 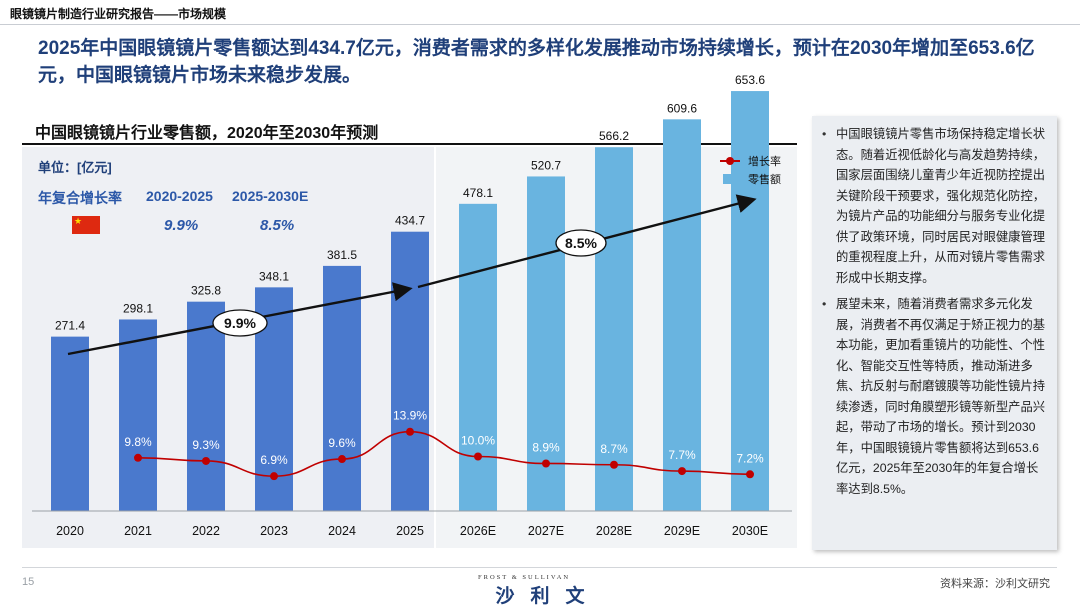 What do you see at coordinates (342, 443) in the screenshot?
I see `growth-rate-label: 9.6%` at bounding box center [342, 443].